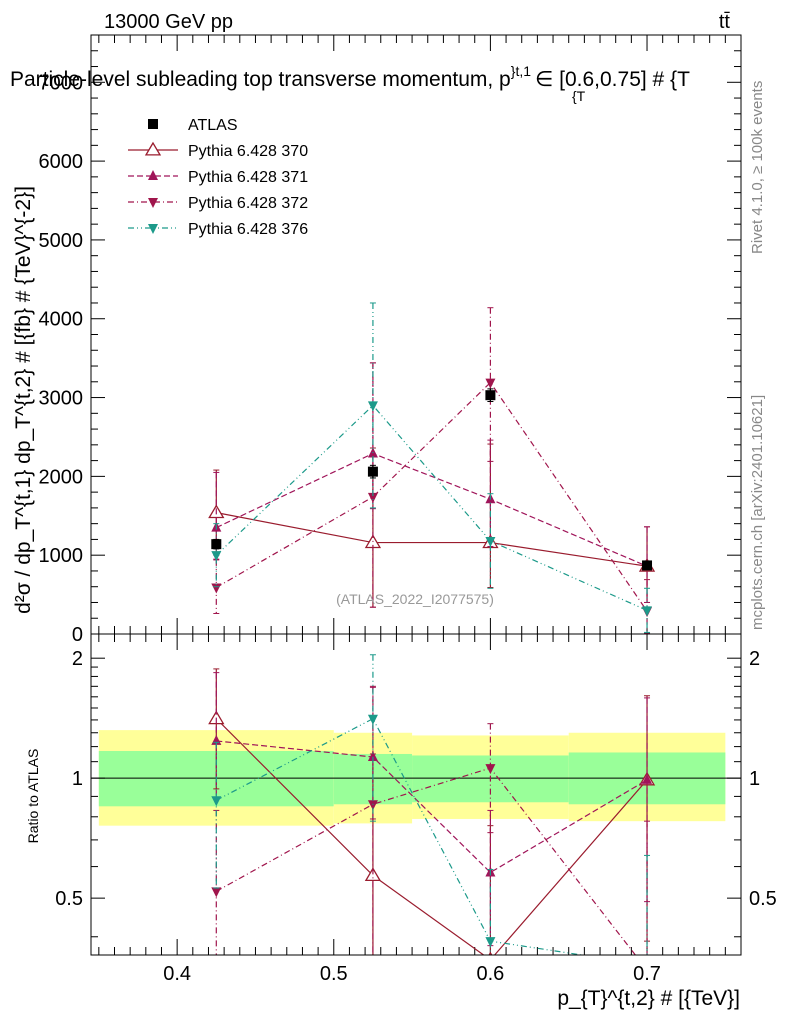 The image size is (786, 1024). I want to click on header-channel-label: tt̄, so click(725, 22).